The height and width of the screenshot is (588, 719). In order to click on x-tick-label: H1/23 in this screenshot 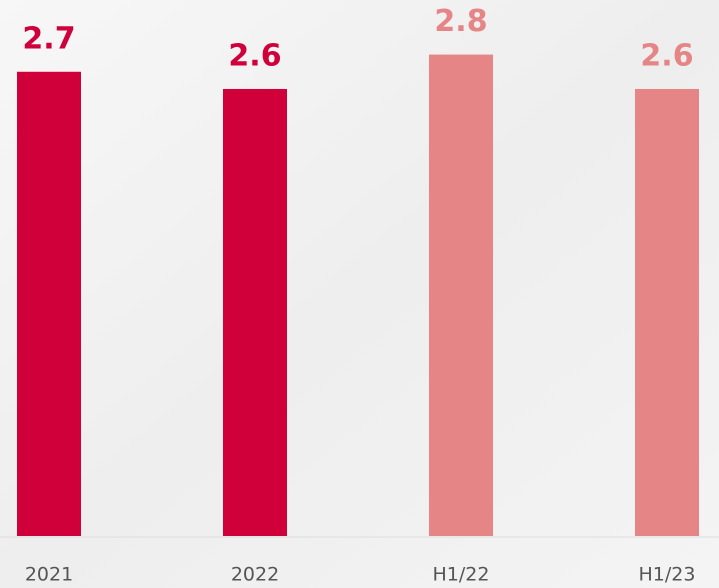, I will do `click(667, 575)`.